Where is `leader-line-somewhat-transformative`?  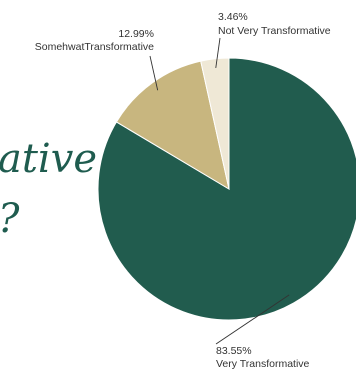 leader-line-somewhat-transformative is located at coordinates (154, 73).